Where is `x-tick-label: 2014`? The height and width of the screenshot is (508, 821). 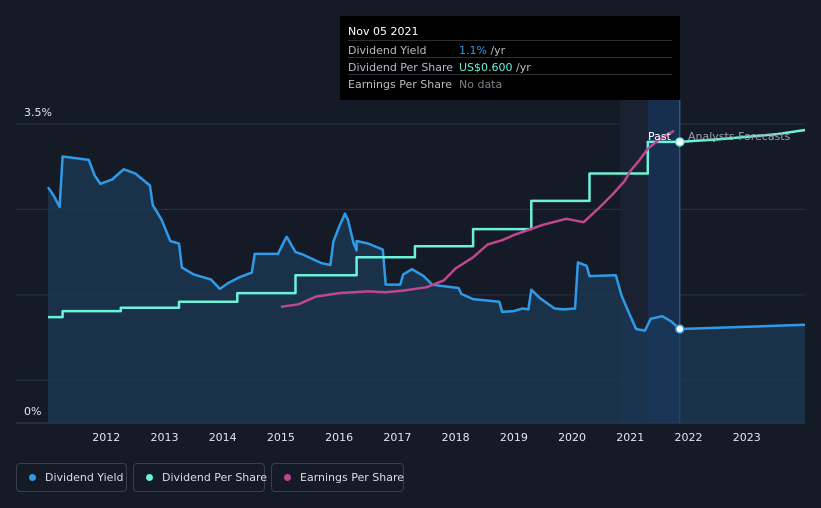
x-tick-label: 2014 is located at coordinates (223, 437).